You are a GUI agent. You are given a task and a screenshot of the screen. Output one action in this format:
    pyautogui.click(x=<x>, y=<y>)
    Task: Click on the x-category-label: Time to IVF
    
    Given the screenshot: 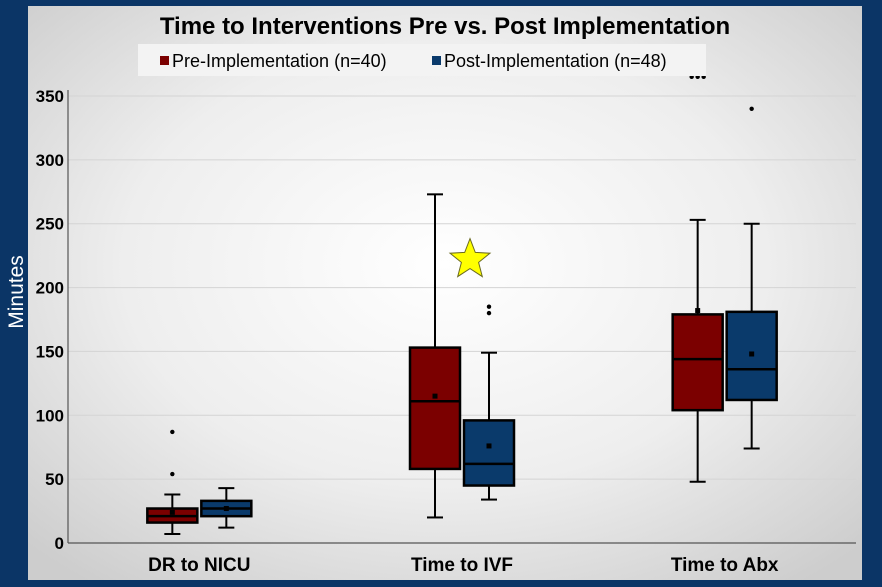 What is the action you would take?
    pyautogui.click(x=462, y=565)
    